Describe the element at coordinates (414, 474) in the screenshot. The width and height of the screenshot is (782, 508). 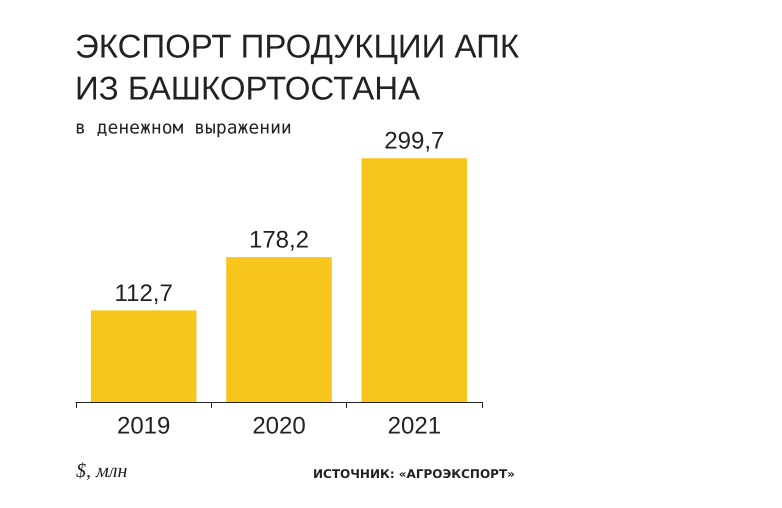
I see `text: ИСТОЧНИК: «АГРОЭКСПОРТ»` at that location.